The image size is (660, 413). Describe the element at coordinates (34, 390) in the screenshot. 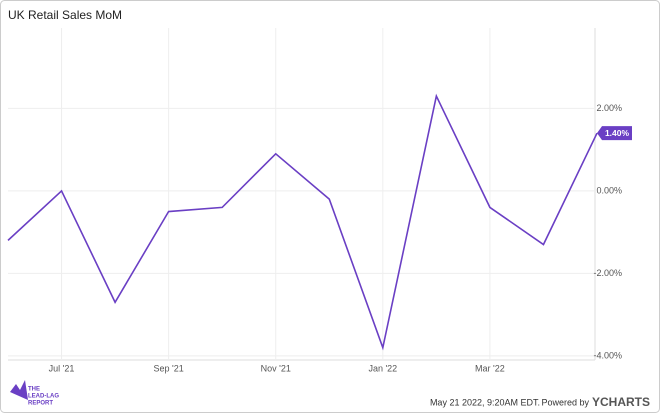

I see `logo-text: THE` at that location.